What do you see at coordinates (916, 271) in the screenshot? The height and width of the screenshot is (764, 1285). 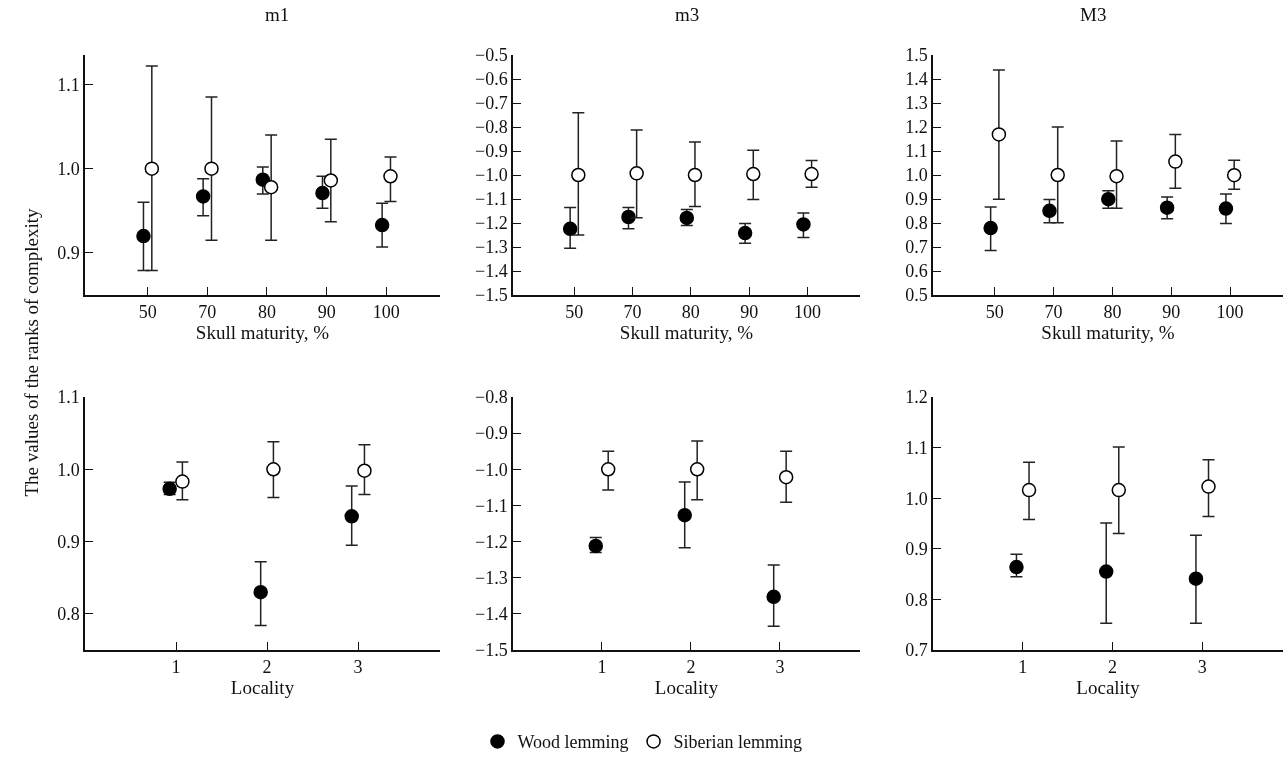 I see `y-tick-label: 0.6` at bounding box center [916, 271].